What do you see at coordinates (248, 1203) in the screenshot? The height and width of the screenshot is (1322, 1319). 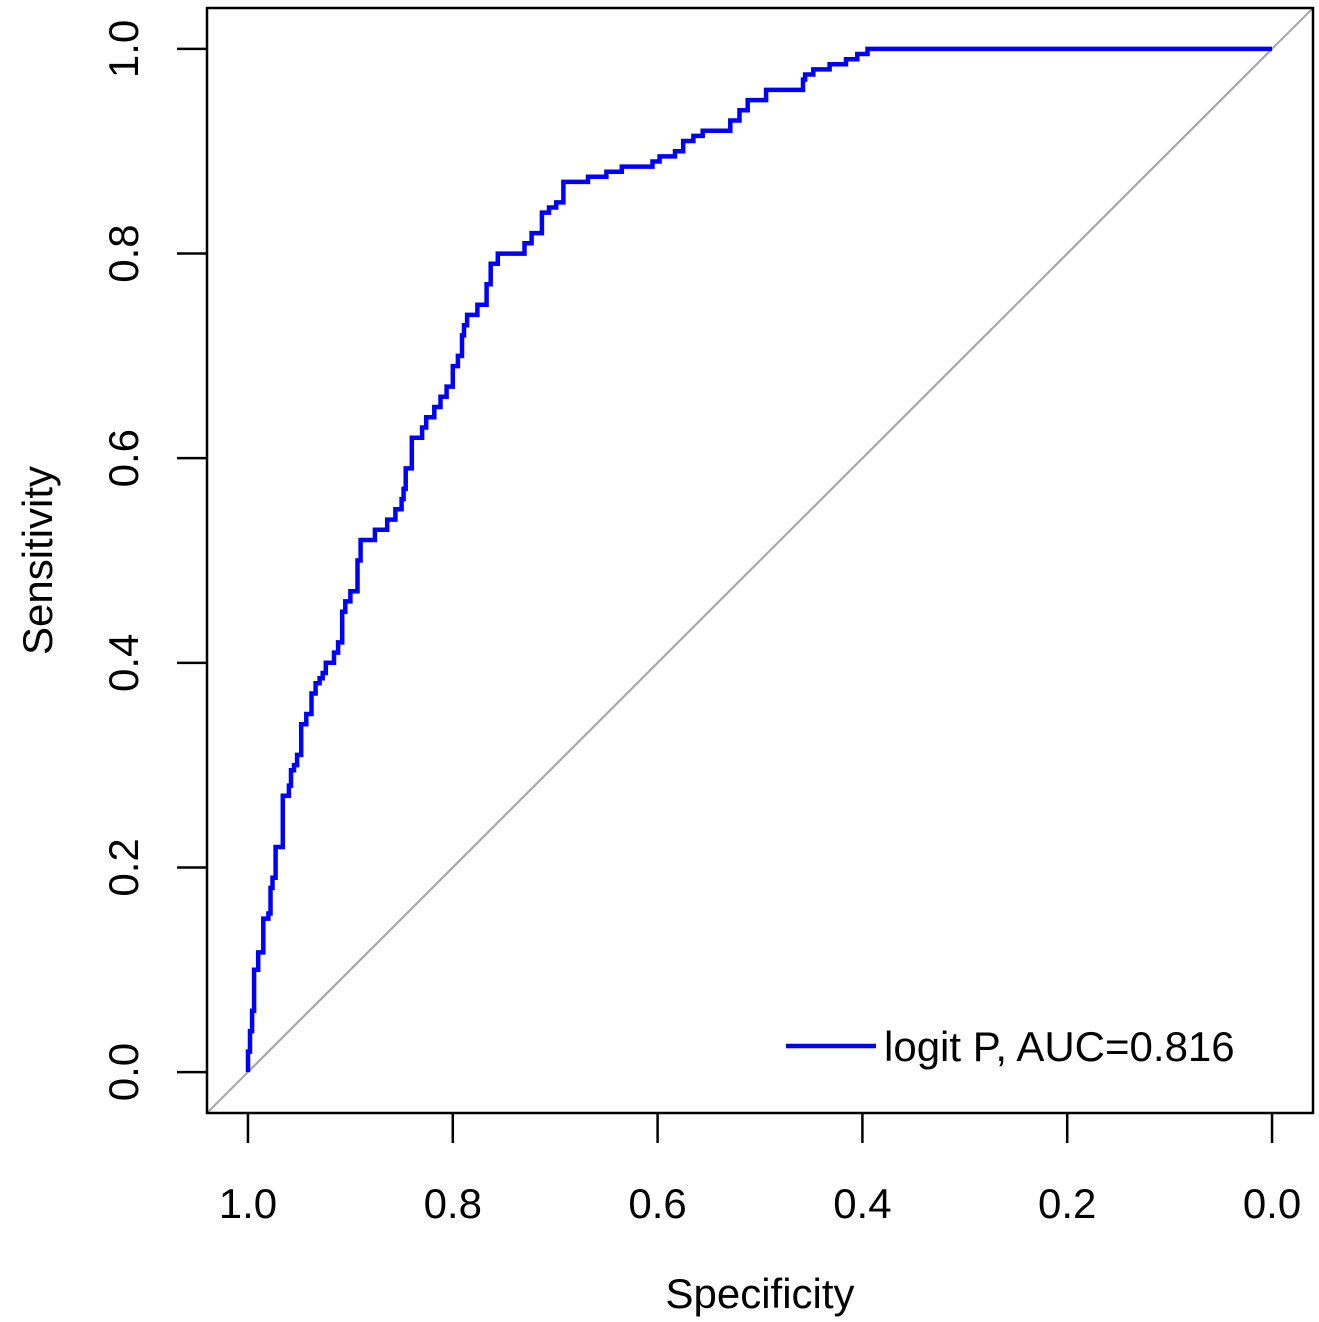 I see `x-tick-label: 1.0` at bounding box center [248, 1203].